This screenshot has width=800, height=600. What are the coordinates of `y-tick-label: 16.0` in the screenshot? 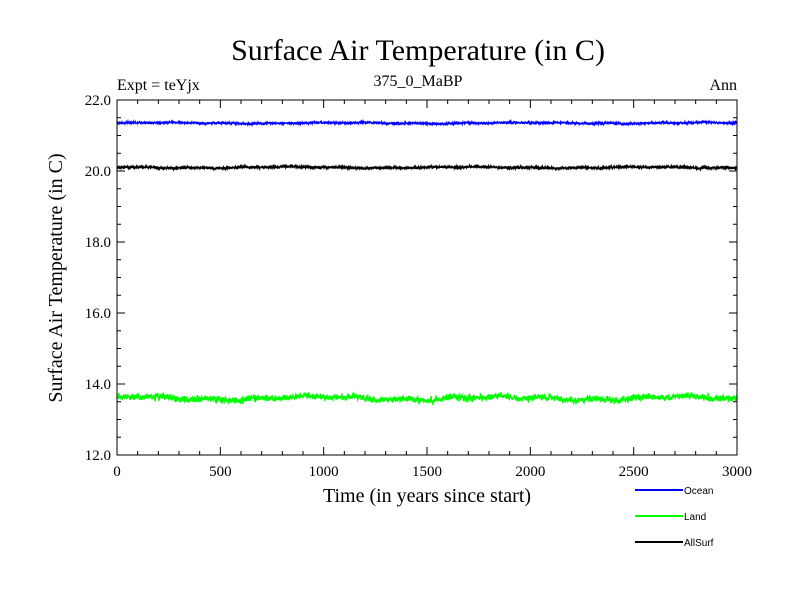 It's located at (98, 314).